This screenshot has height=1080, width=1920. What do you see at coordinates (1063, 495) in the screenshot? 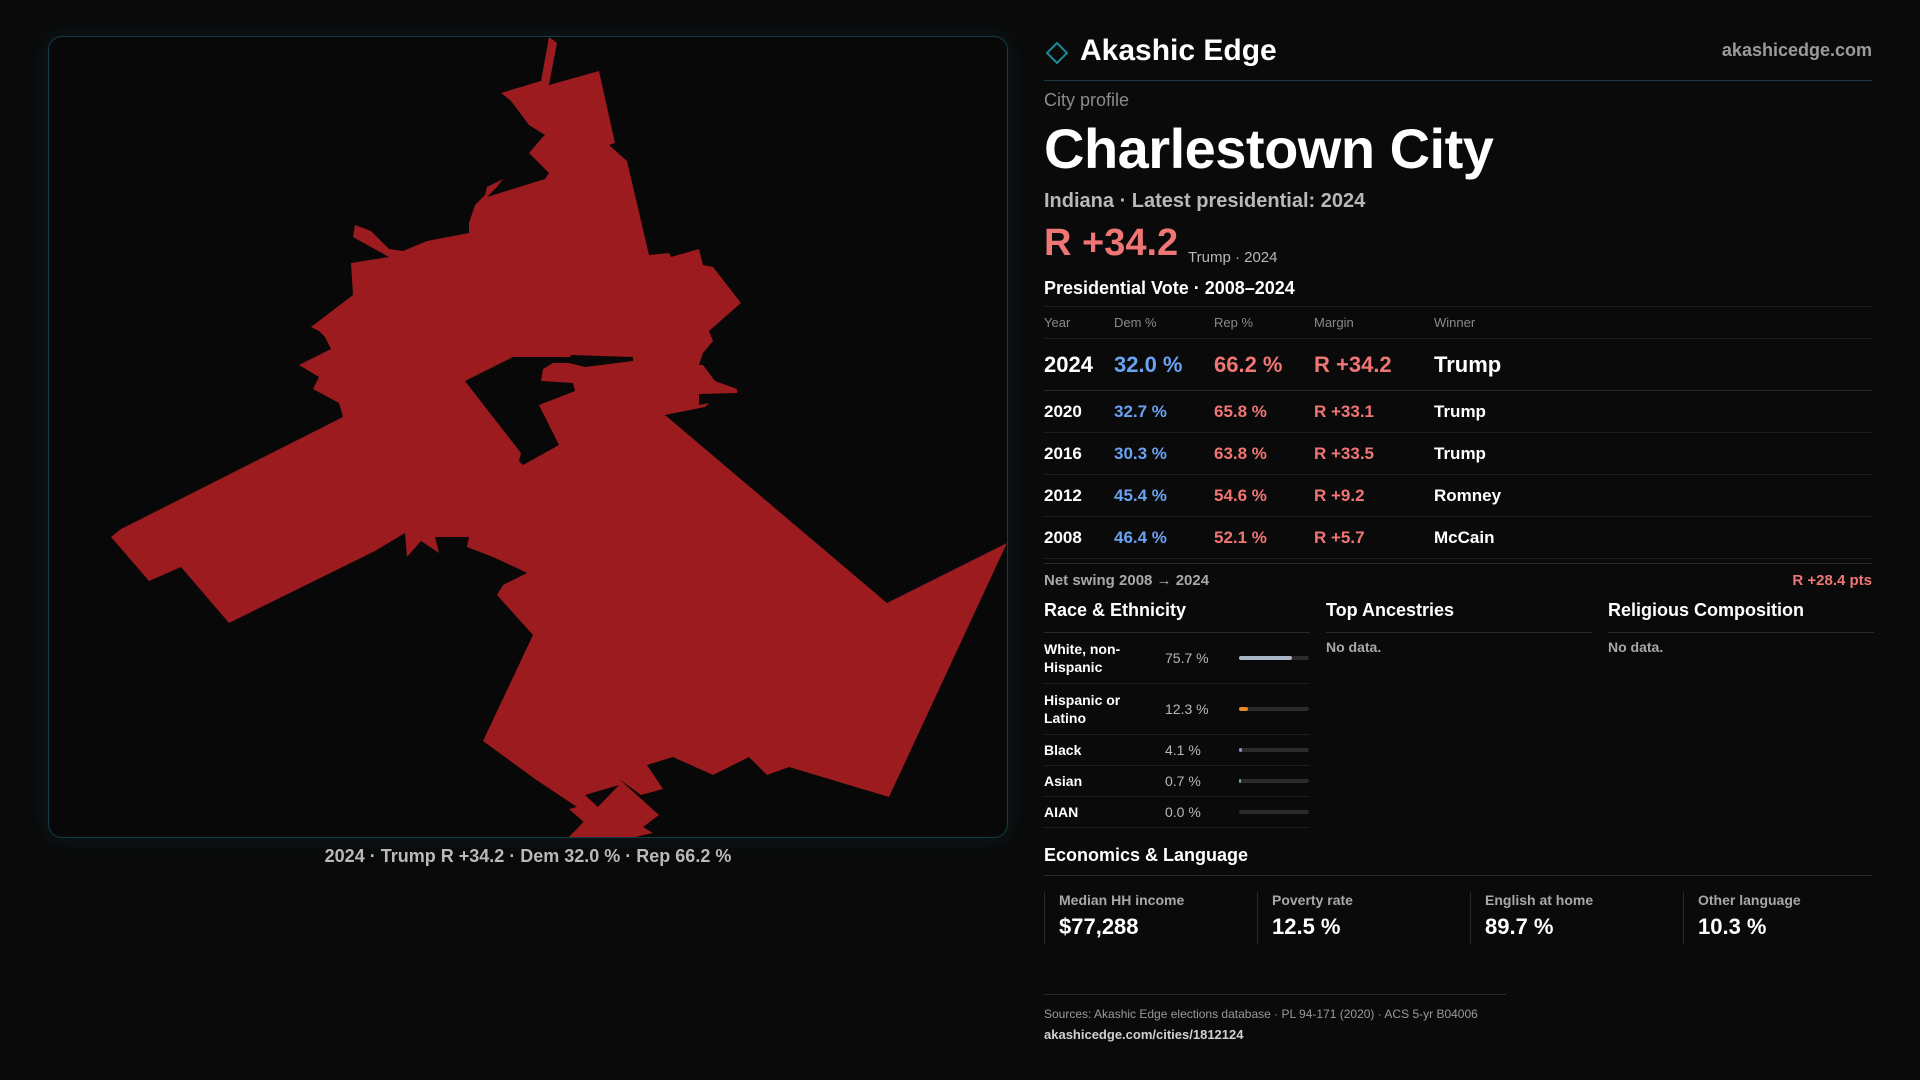
I see `row-year: 2012` at bounding box center [1063, 495].